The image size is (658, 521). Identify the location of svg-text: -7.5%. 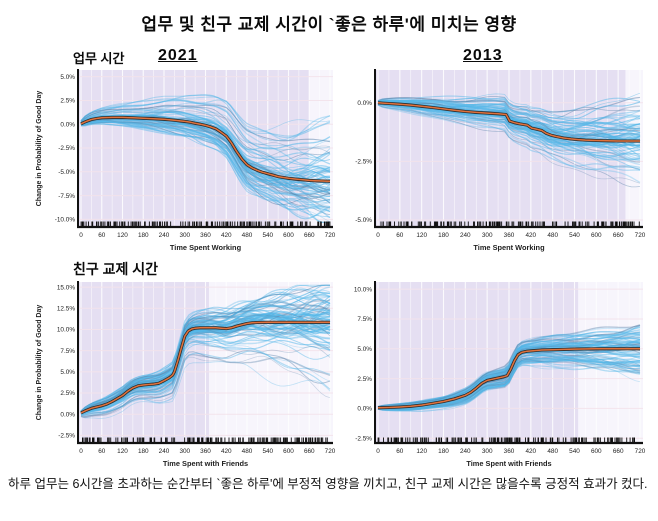
(66, 196).